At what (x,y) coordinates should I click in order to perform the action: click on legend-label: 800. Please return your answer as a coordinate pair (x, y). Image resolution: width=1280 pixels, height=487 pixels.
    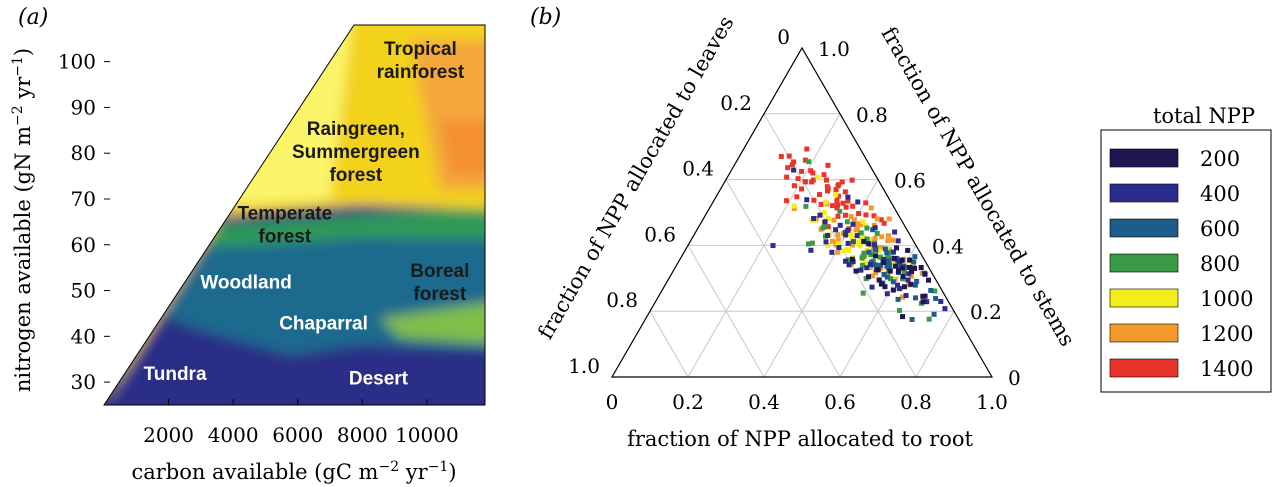
    Looking at the image, I should click on (1220, 264).